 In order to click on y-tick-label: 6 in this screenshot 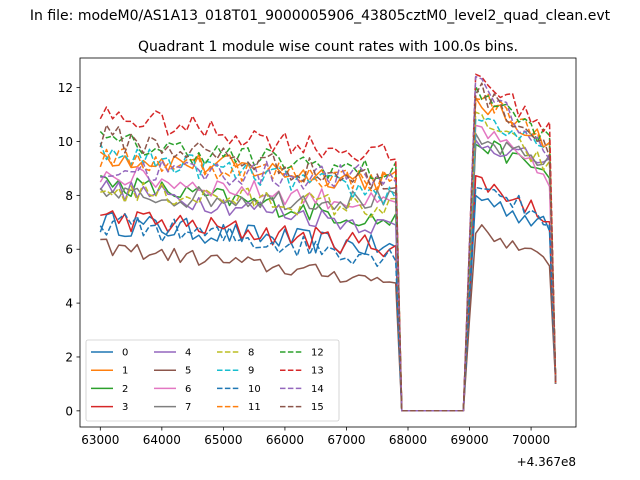, I will do `click(69, 250)`.